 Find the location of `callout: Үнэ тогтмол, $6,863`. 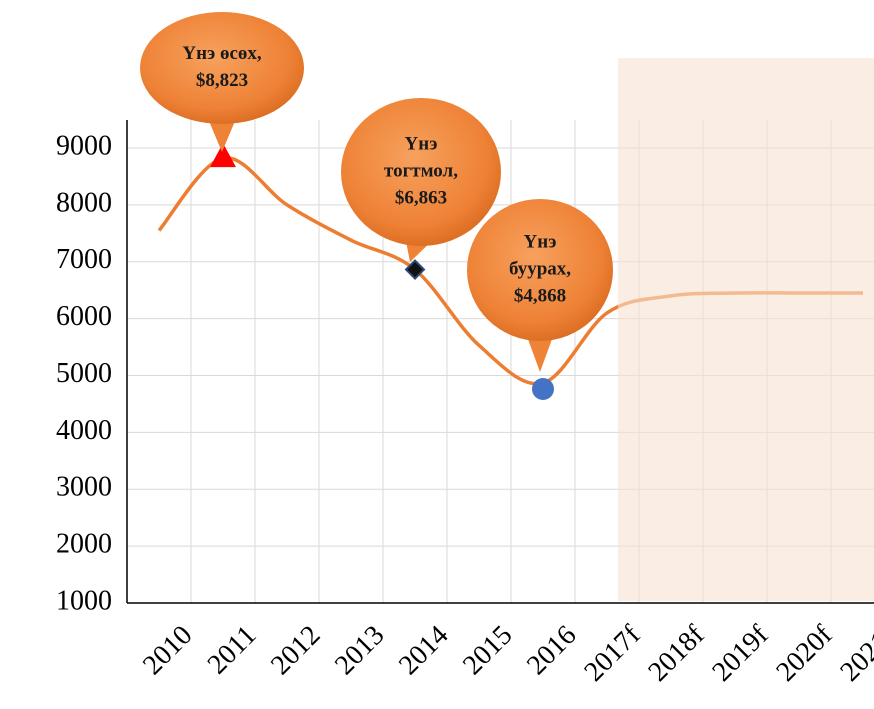

callout: Үнэ тогтмол, $6,863 is located at coordinates (421, 180).